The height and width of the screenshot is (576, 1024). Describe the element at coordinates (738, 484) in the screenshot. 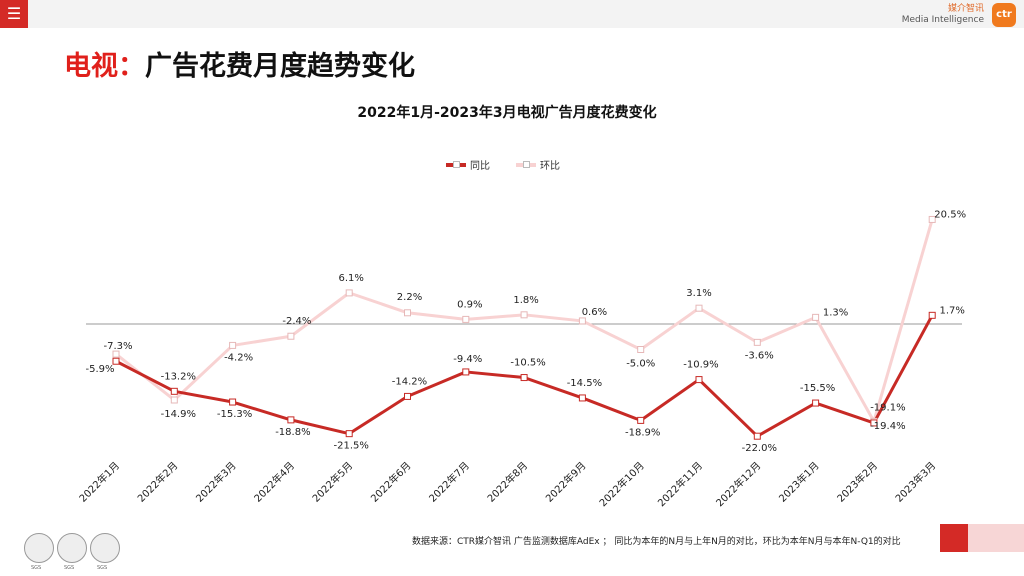

I see `x-tick-label: 2022年12月` at that location.